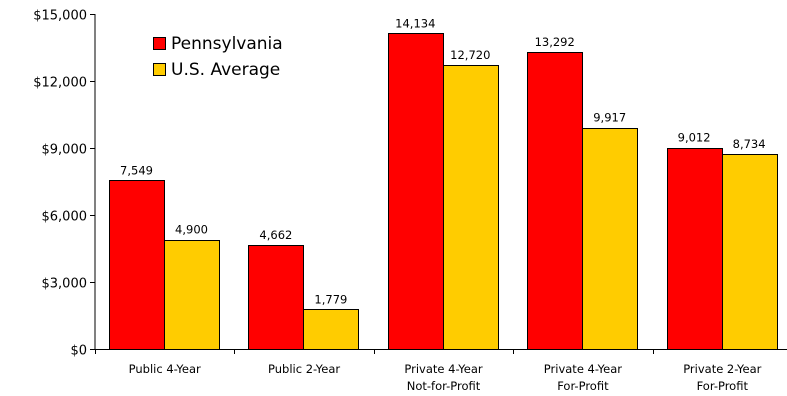  I want to click on data-label: 8,734, so click(749, 144).